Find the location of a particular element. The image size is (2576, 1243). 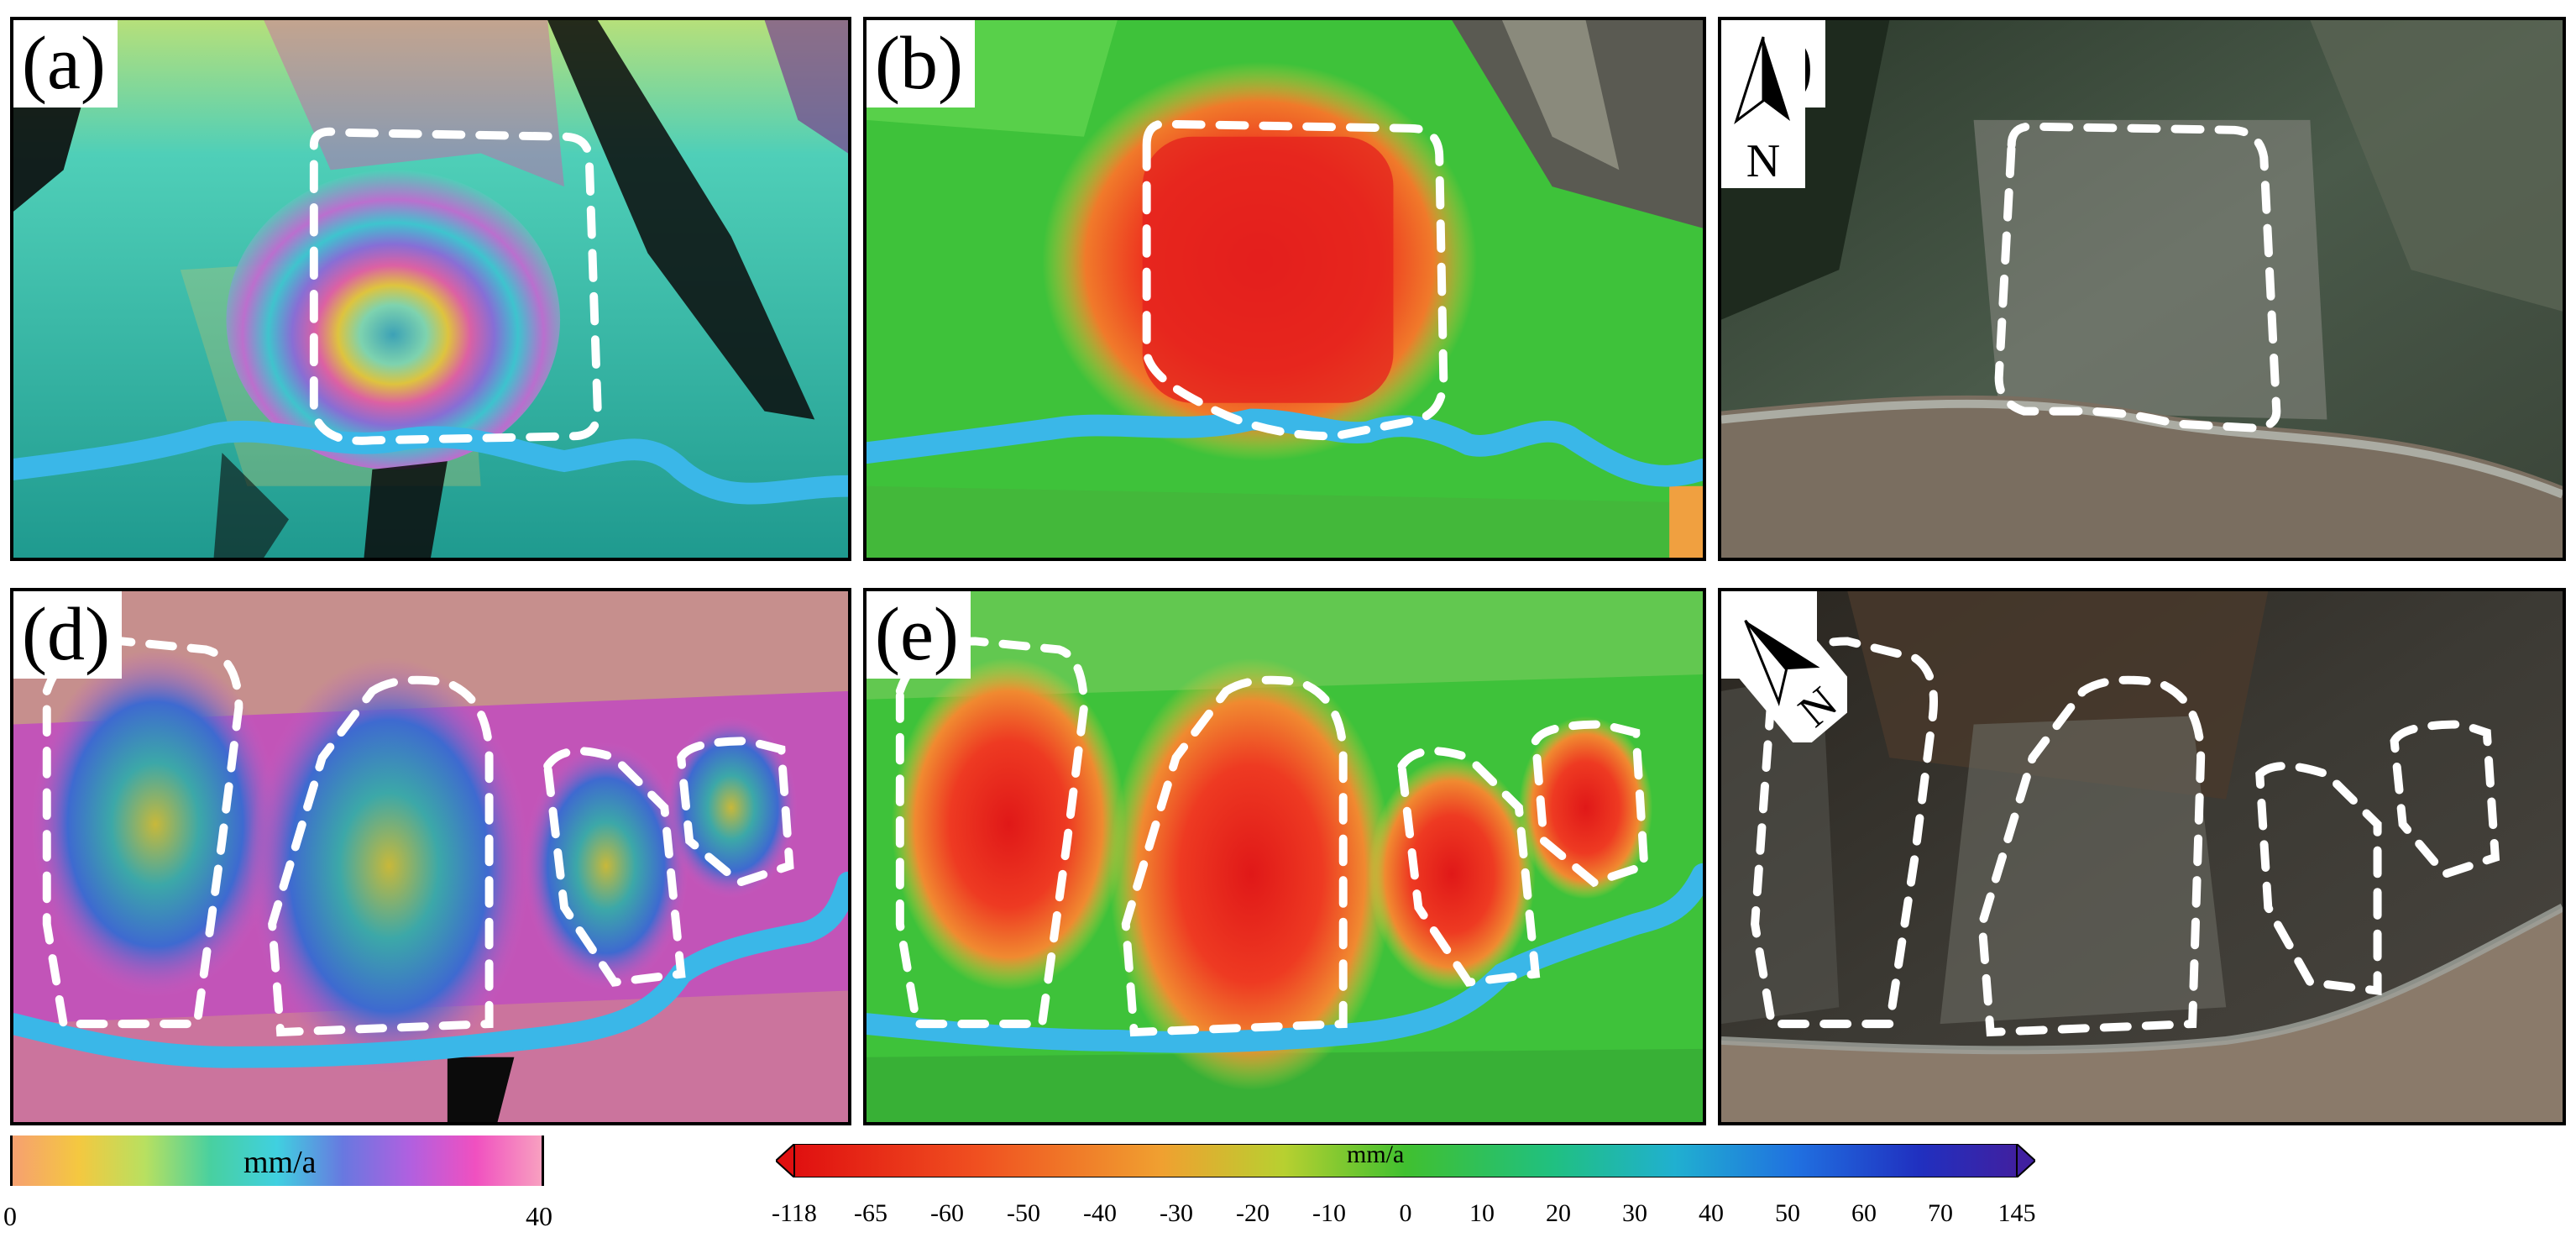

colorbar-velocity-tick: -65 is located at coordinates (870, 1213).